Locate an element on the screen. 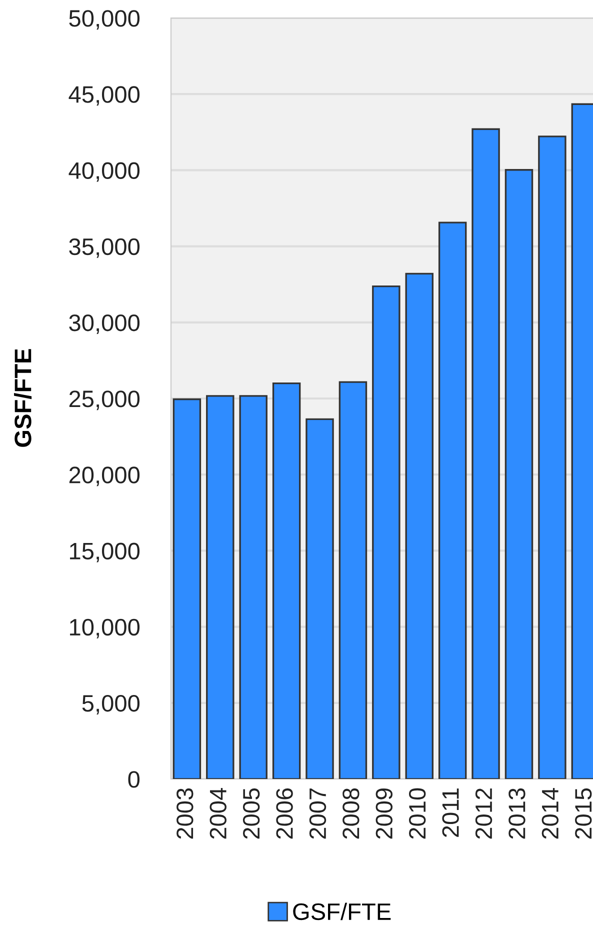 Image resolution: width=593 pixels, height=946 pixels. legend-label: GSF/FTE is located at coordinates (342, 911).